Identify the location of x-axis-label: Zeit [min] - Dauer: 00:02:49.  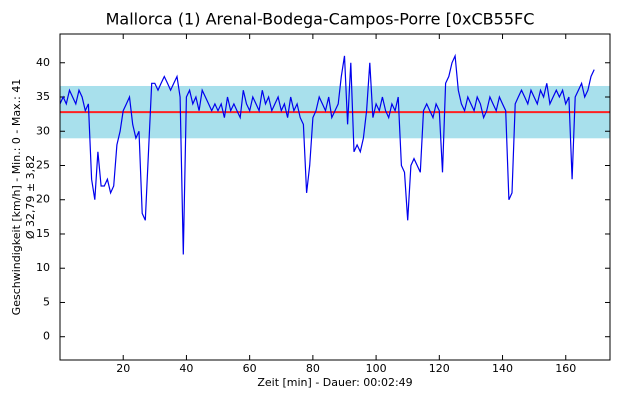
(334, 382).